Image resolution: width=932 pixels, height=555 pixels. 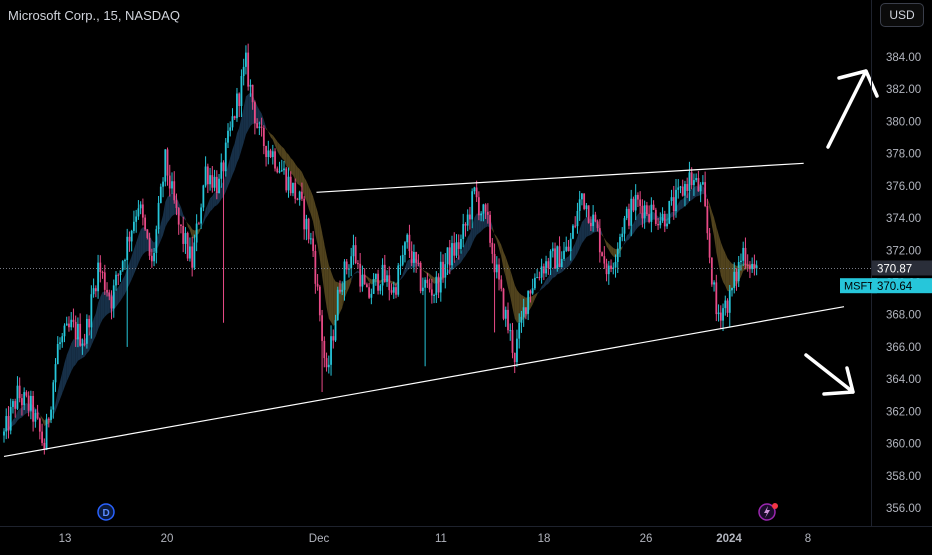 I want to click on y-tick-label: 366.00, so click(x=903, y=348).